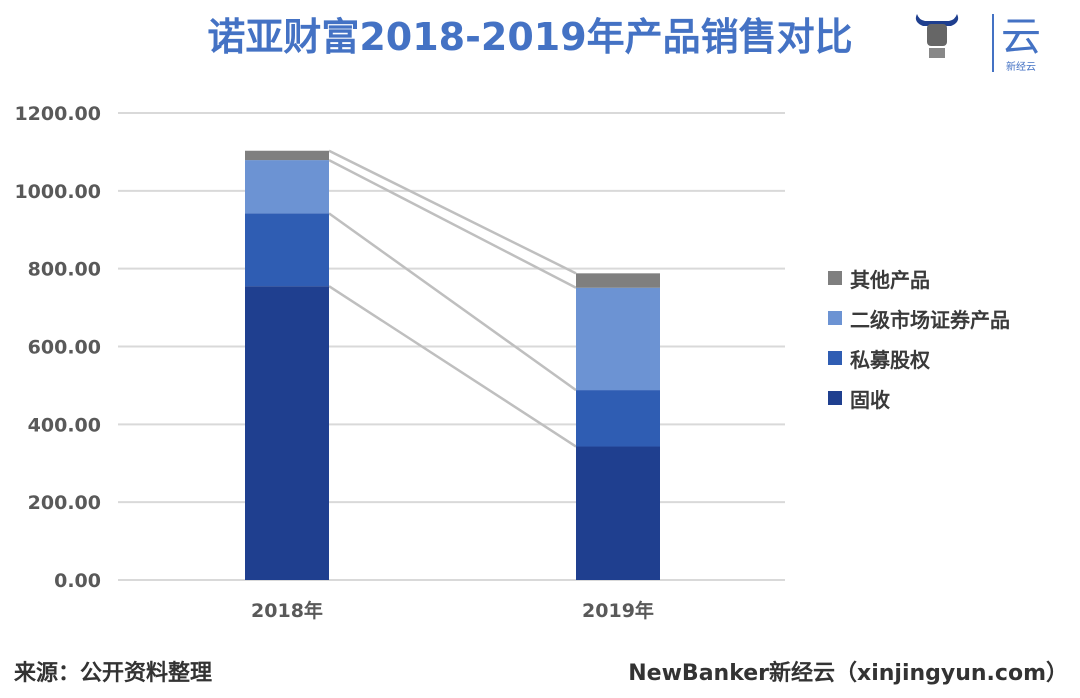 The width and height of the screenshot is (1080, 698). What do you see at coordinates (57, 192) in the screenshot?
I see `y-tick-label: 1000.00` at bounding box center [57, 192].